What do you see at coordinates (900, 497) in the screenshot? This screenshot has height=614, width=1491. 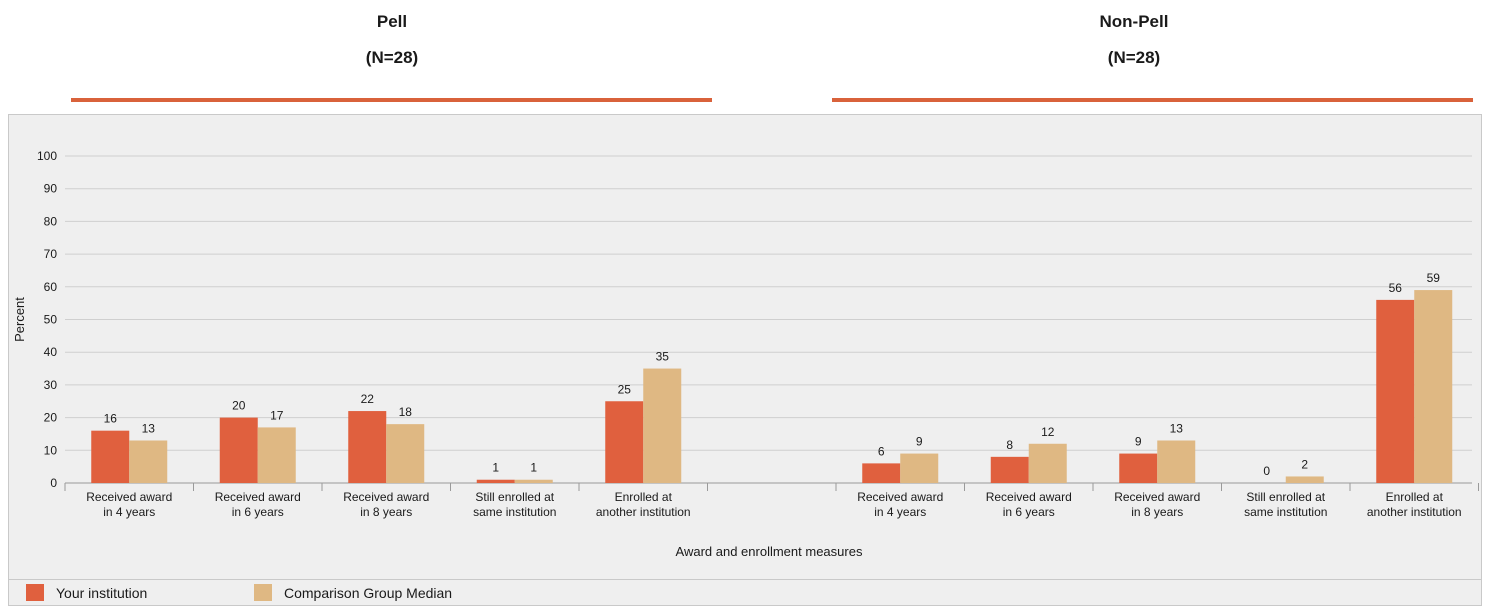 I see `category-label-non-pell-0-line0: Received award` at bounding box center [900, 497].